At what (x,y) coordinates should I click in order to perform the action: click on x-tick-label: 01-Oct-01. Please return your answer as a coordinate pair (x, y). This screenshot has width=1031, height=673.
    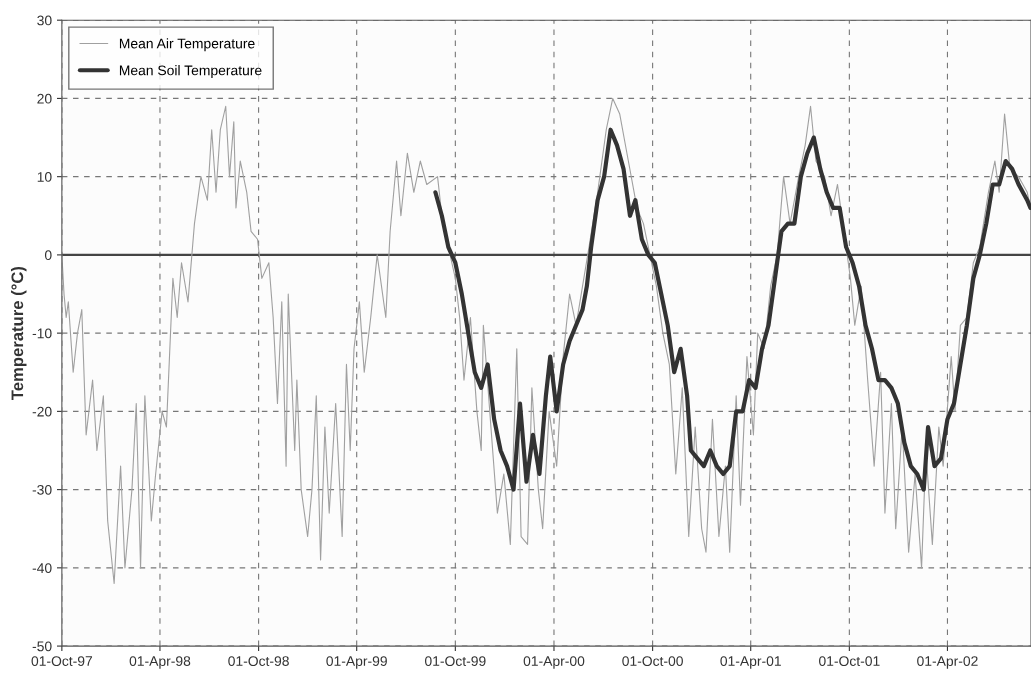
    Looking at the image, I should click on (849, 661).